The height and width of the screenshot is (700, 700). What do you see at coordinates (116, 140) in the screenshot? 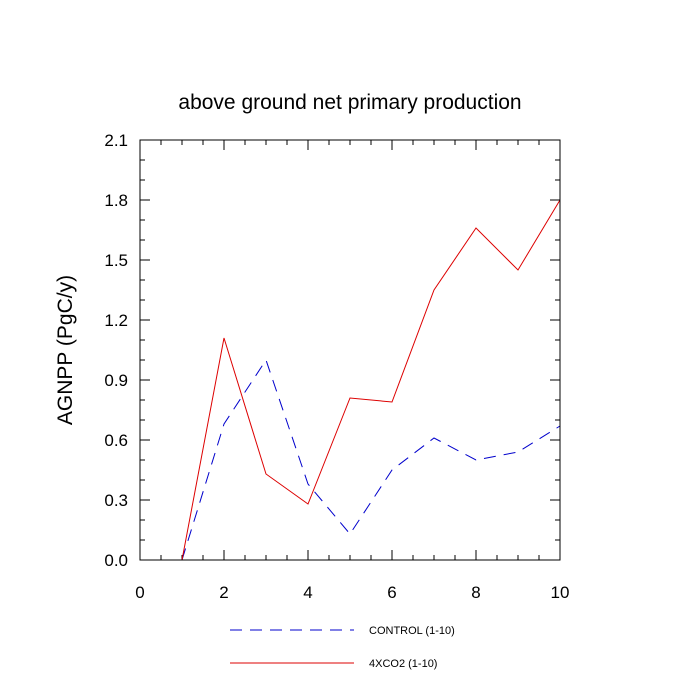
I see `y-tick-label: 2.1` at bounding box center [116, 140].